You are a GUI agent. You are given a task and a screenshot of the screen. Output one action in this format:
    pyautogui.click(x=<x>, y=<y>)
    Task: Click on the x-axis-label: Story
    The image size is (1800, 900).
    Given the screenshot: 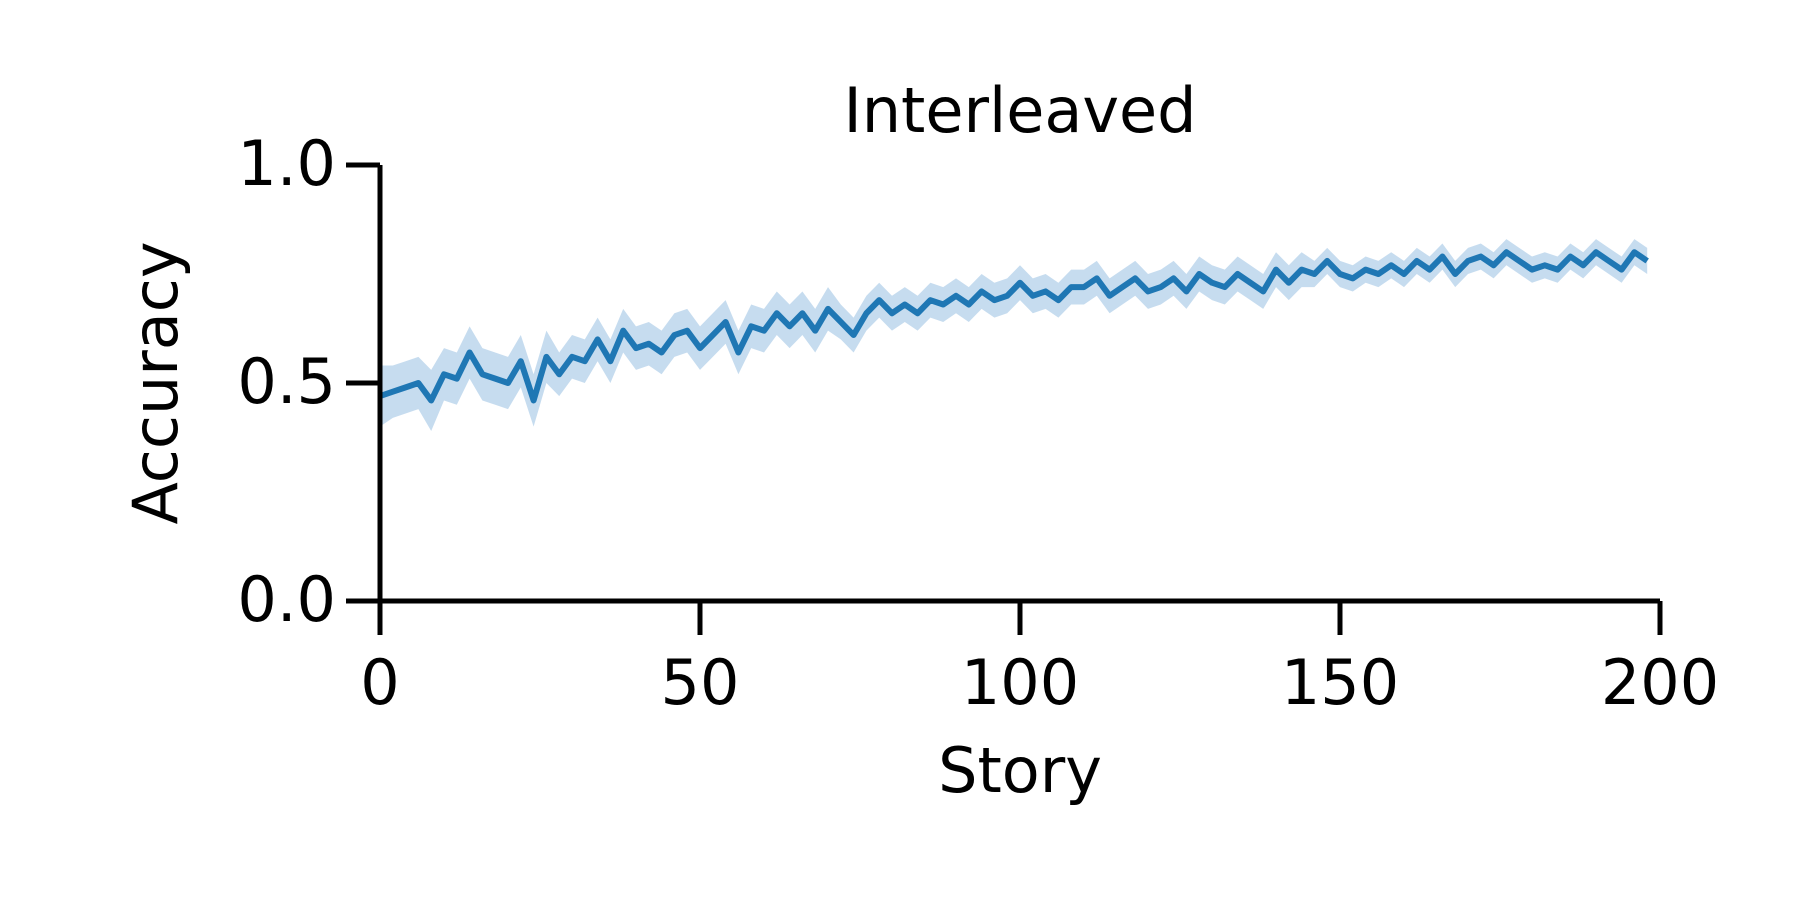 What is the action you would take?
    pyautogui.click(x=1020, y=770)
    